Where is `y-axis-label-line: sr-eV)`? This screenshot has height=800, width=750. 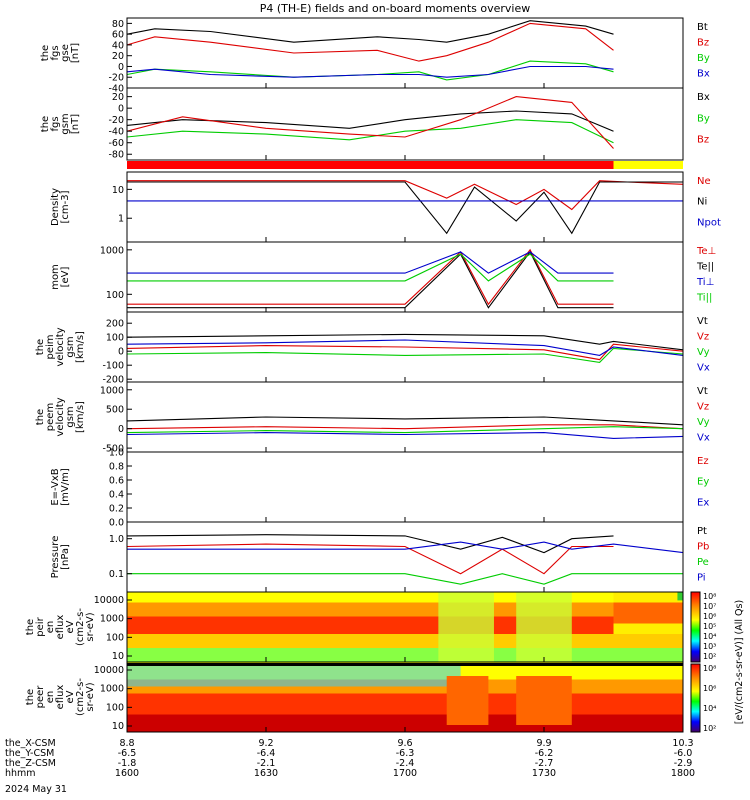
y-axis-label-line: sr-eV) is located at coordinates (90, 626).